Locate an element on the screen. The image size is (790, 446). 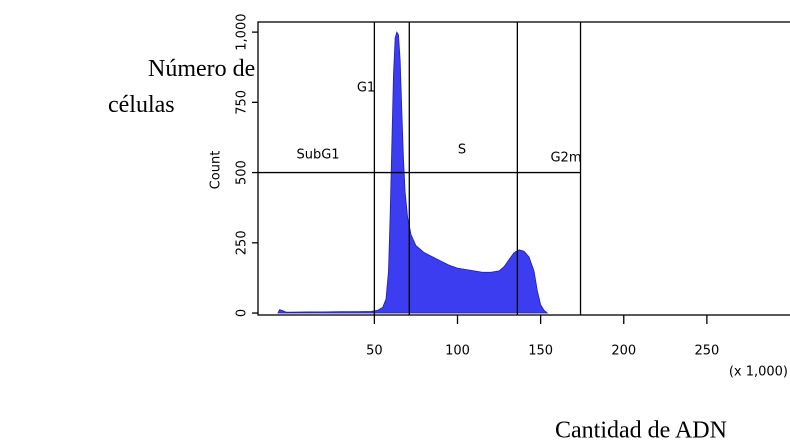
gate-label: SubG1 is located at coordinates (317, 155).